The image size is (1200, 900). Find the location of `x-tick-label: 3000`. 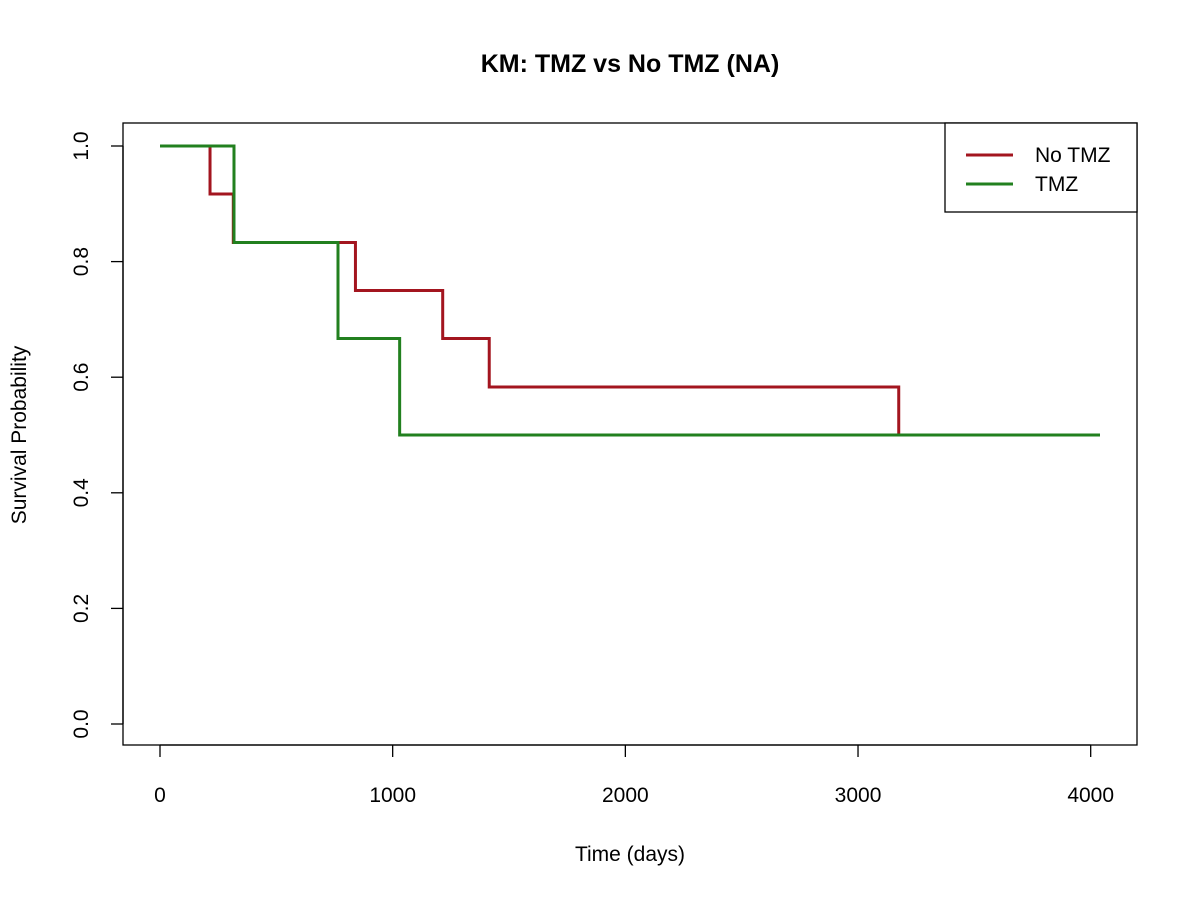

x-tick-label: 3000 is located at coordinates (858, 795).